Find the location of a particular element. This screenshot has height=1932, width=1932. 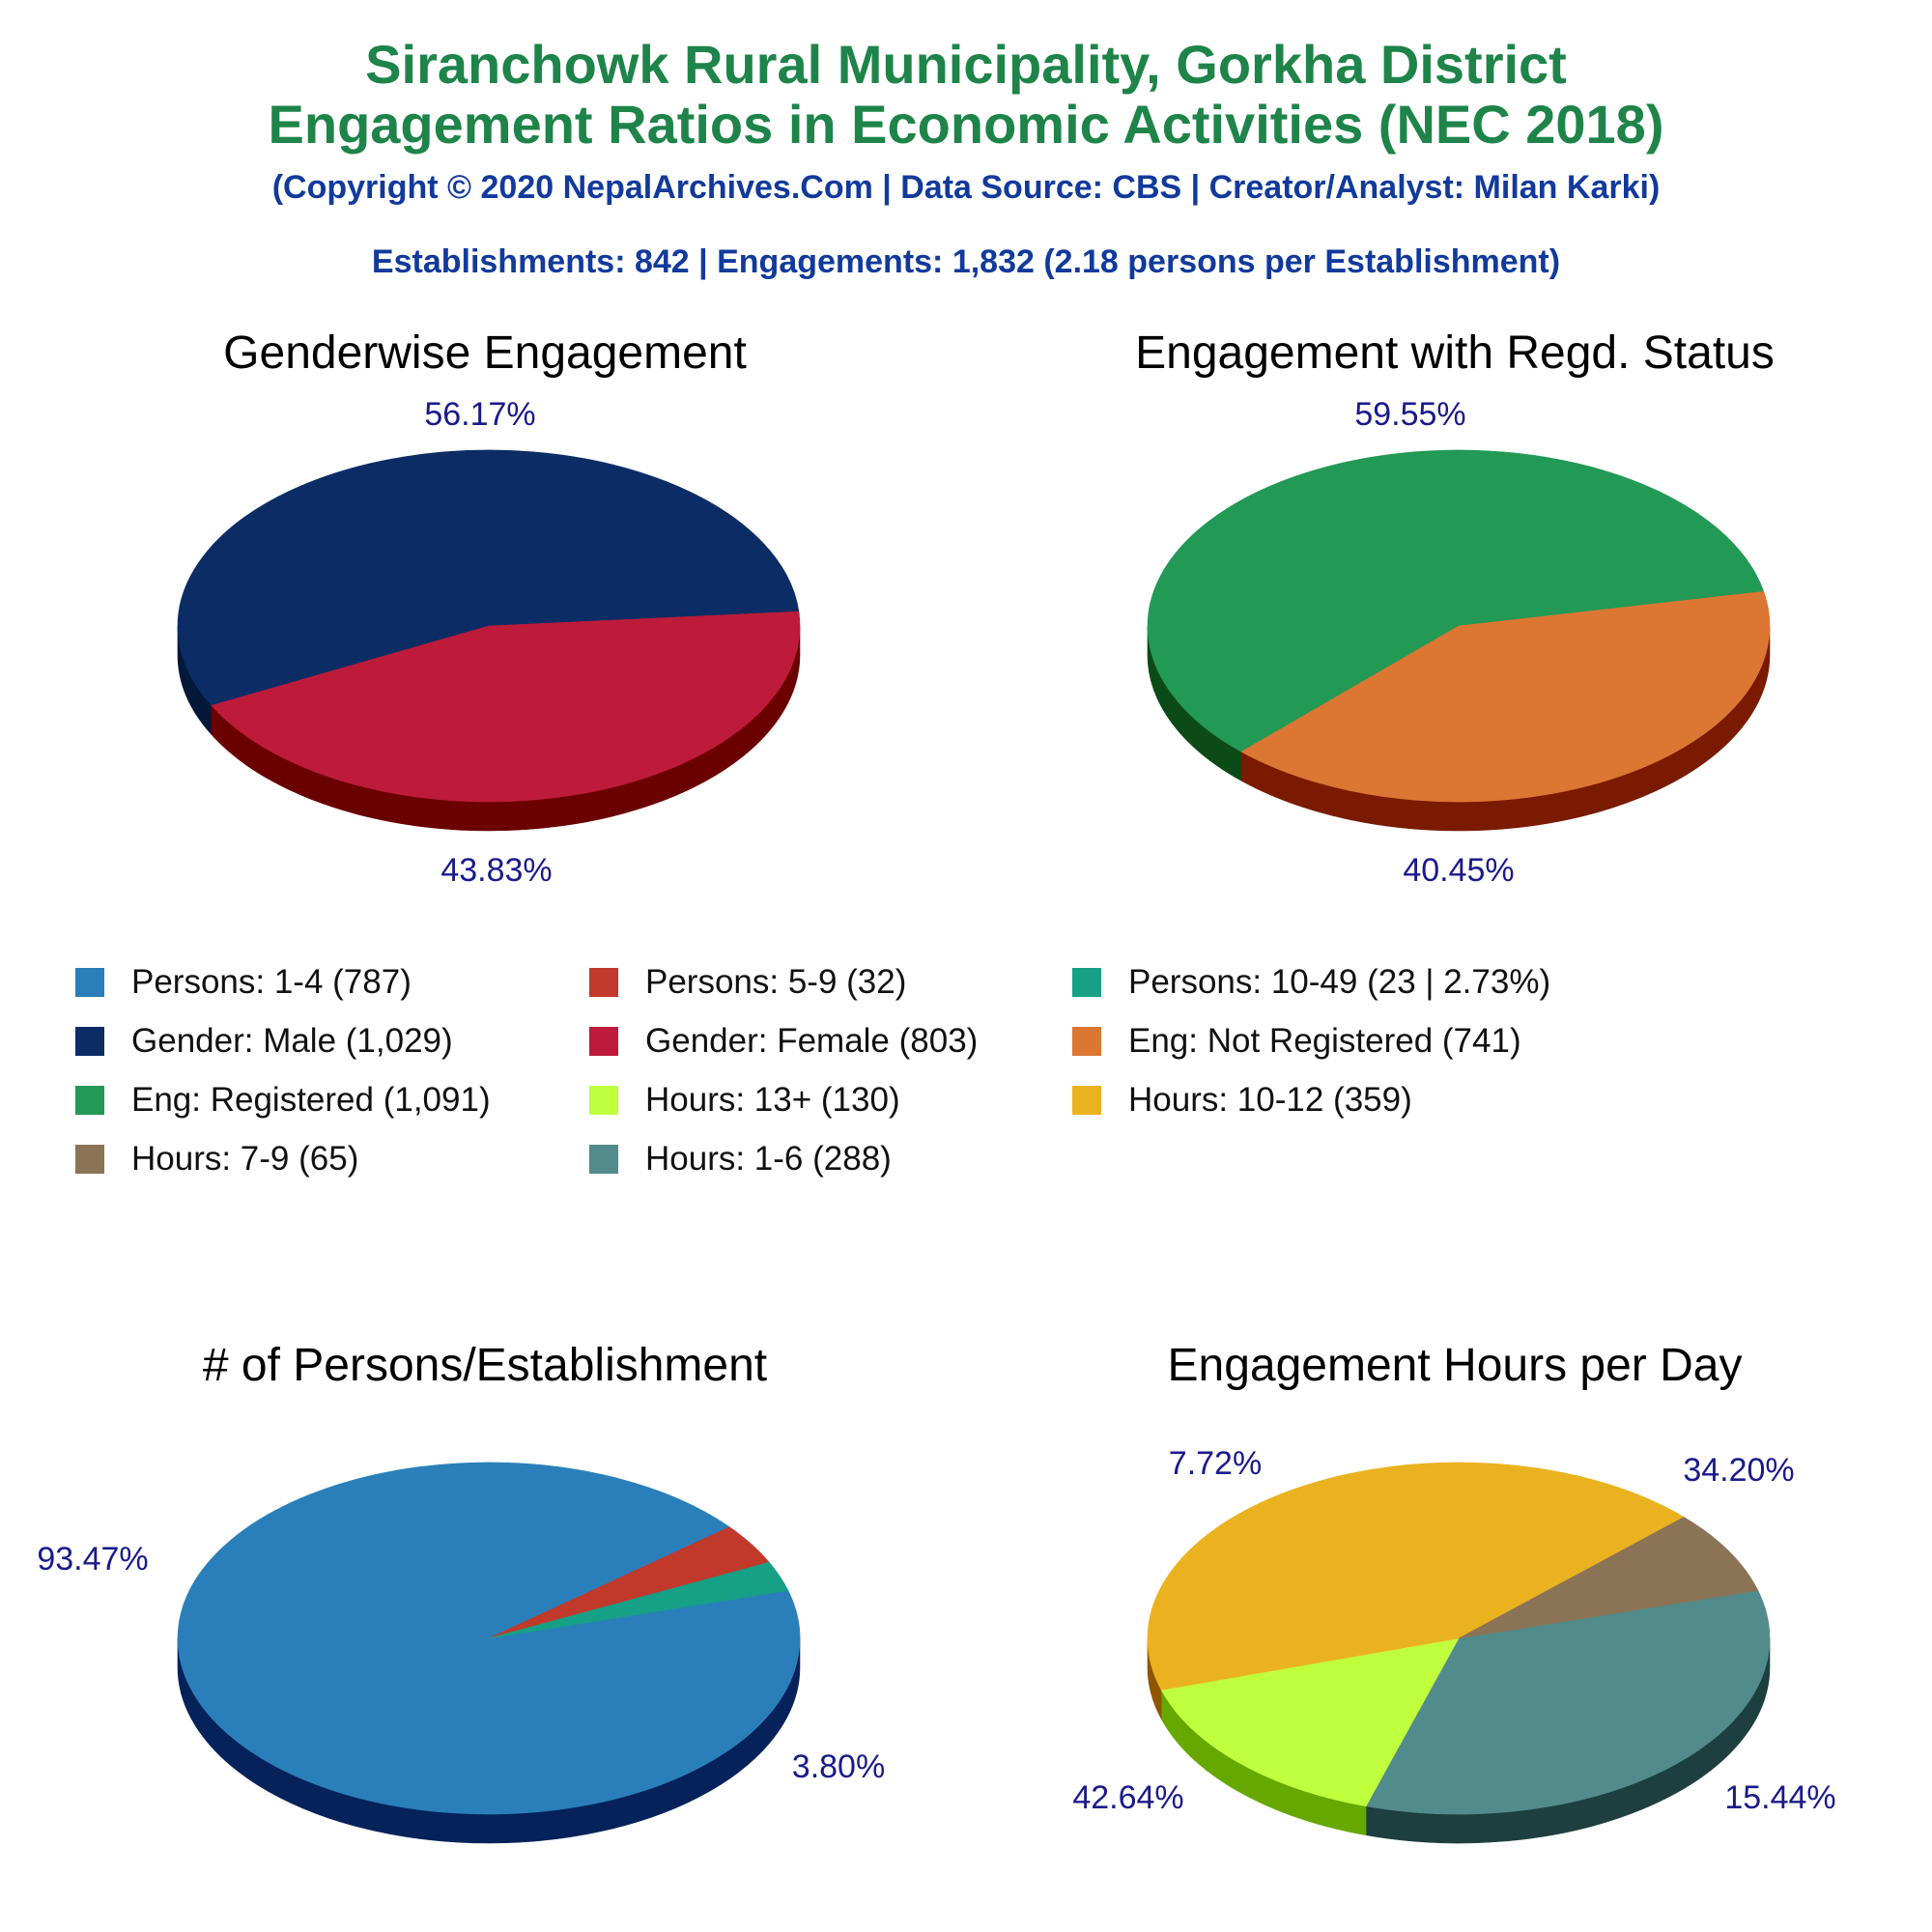

pie-label-hours-13: 15.44% is located at coordinates (1779, 1797).